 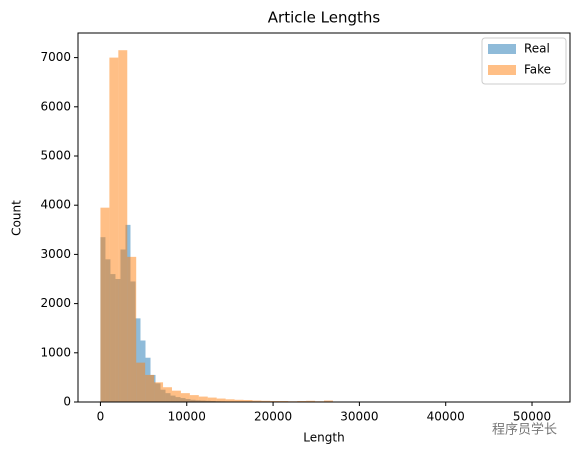 What do you see at coordinates (55, 156) in the screenshot?
I see `y-tick-label: 5000` at bounding box center [55, 156].